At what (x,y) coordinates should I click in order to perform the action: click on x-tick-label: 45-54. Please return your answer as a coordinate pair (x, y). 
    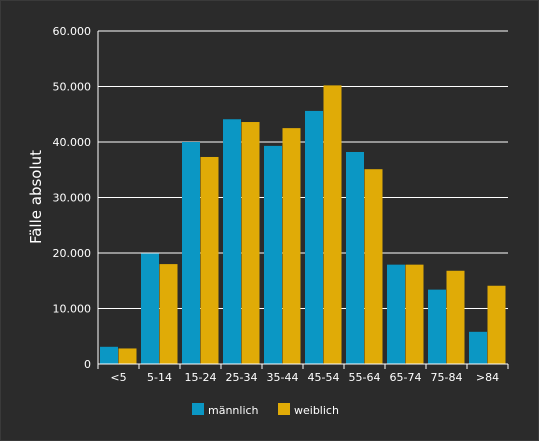
    Looking at the image, I should click on (324, 377).